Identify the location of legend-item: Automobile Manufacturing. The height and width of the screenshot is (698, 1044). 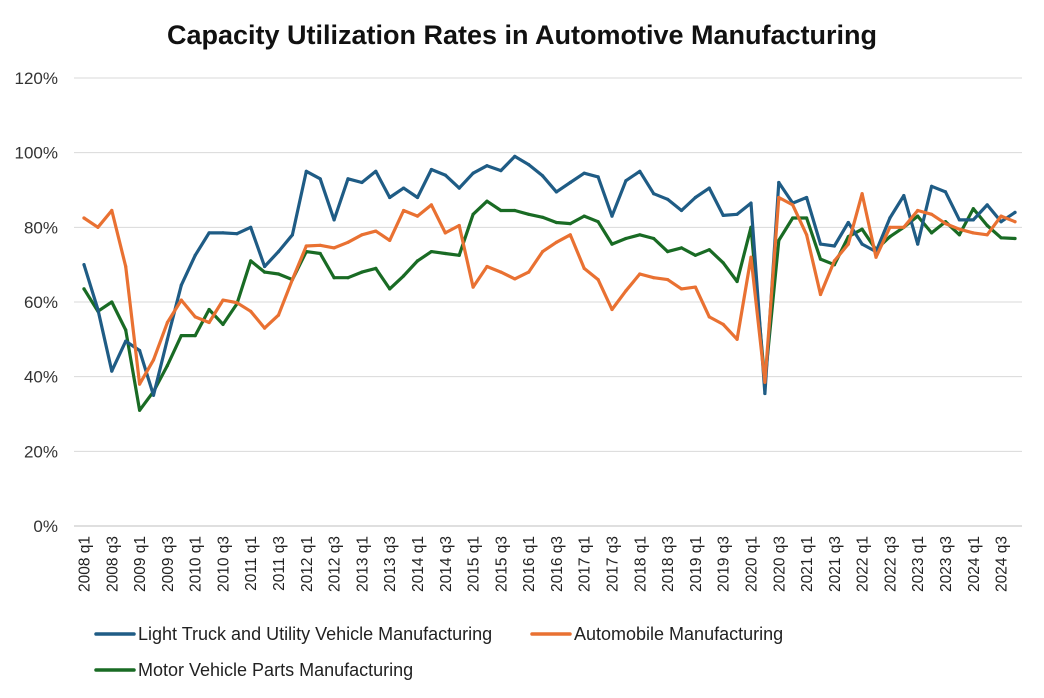
(656, 634).